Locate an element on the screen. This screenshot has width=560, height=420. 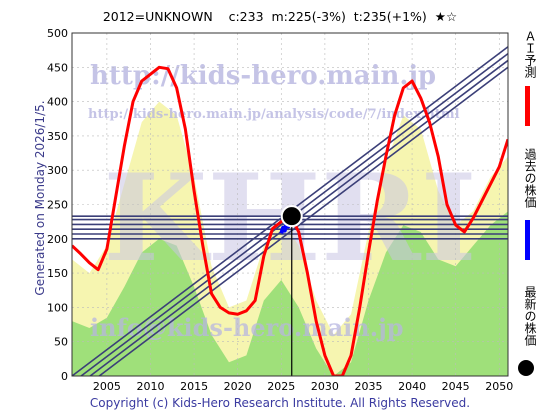
x-tick-label: 2045 is located at coordinates (456, 386).